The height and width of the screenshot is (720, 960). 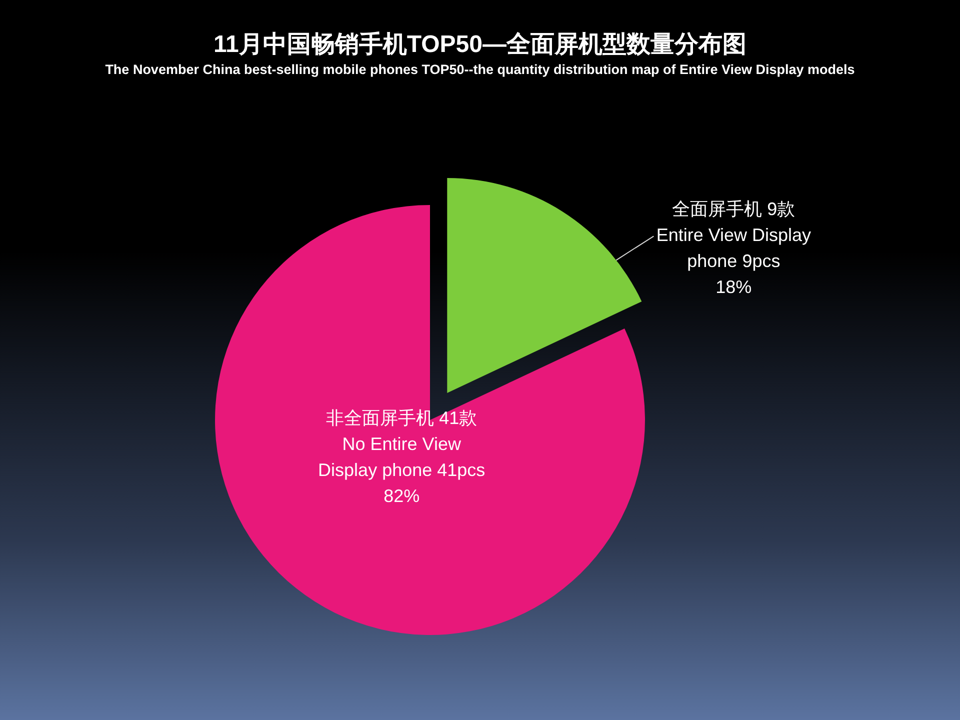 I want to click on data-label: 82%, so click(x=402, y=496).